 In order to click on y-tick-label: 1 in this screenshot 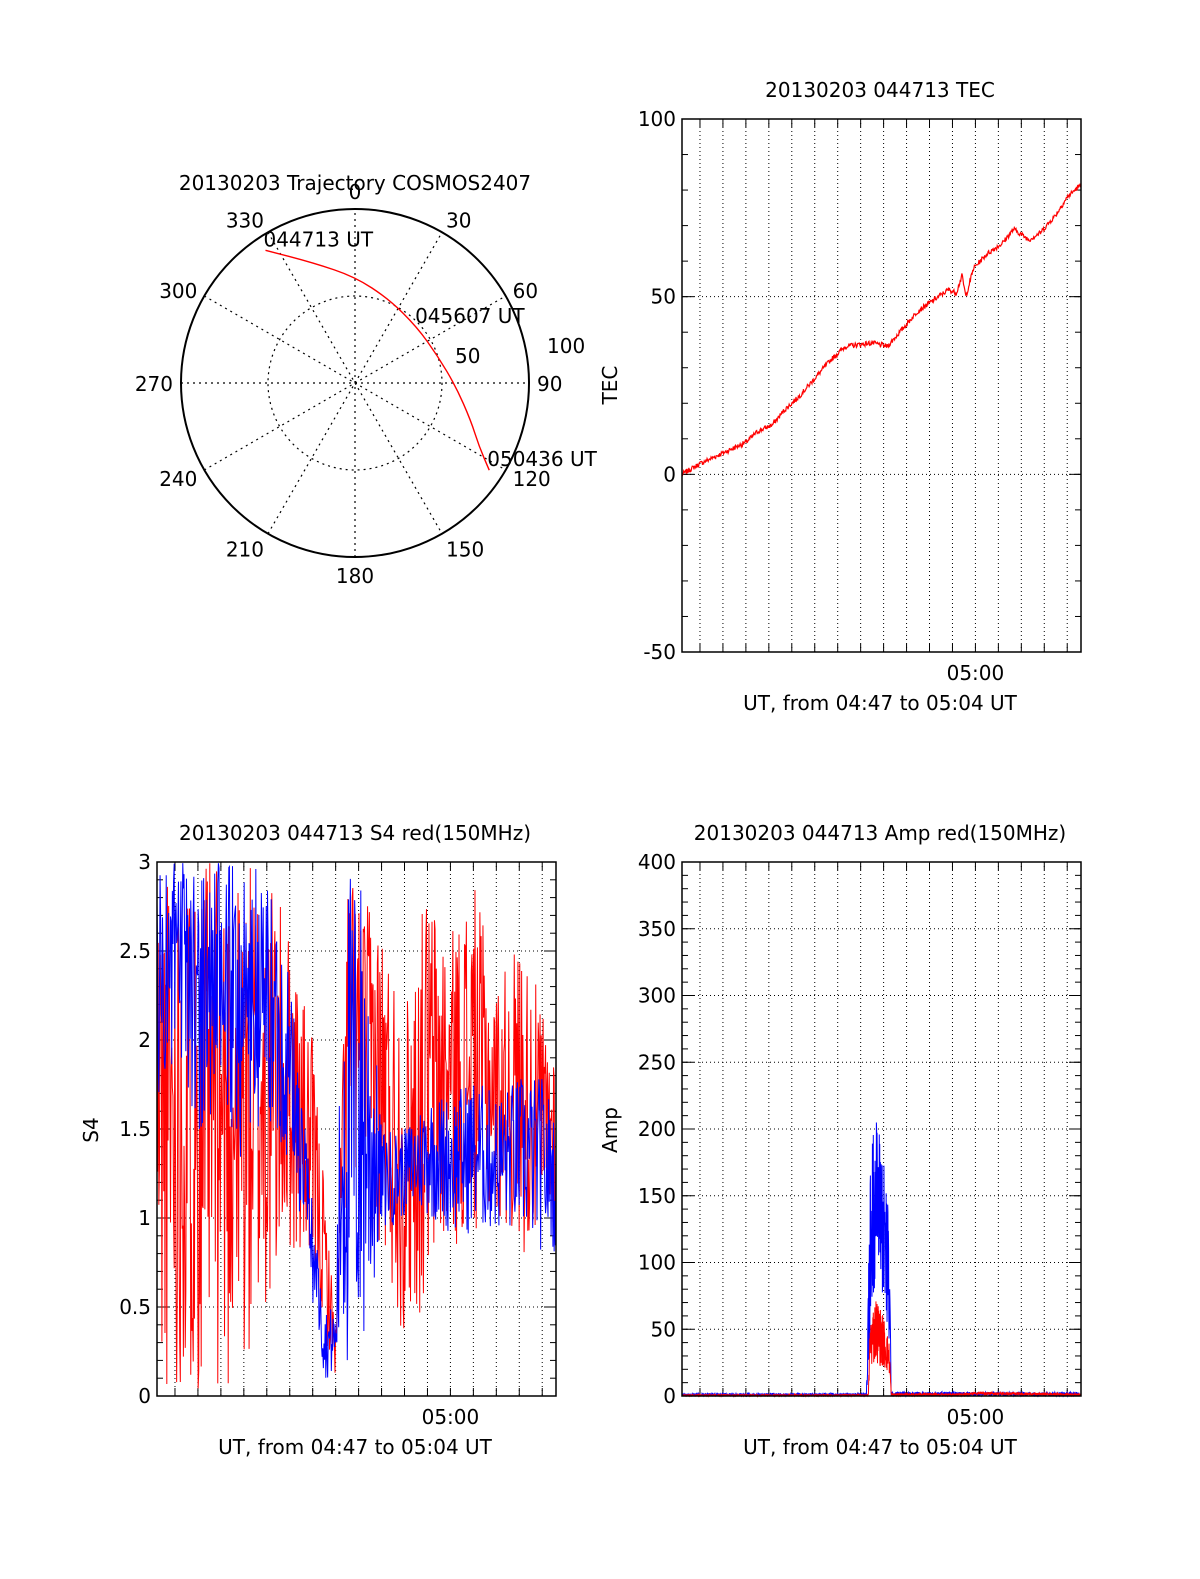, I will do `click(144, 1218)`.